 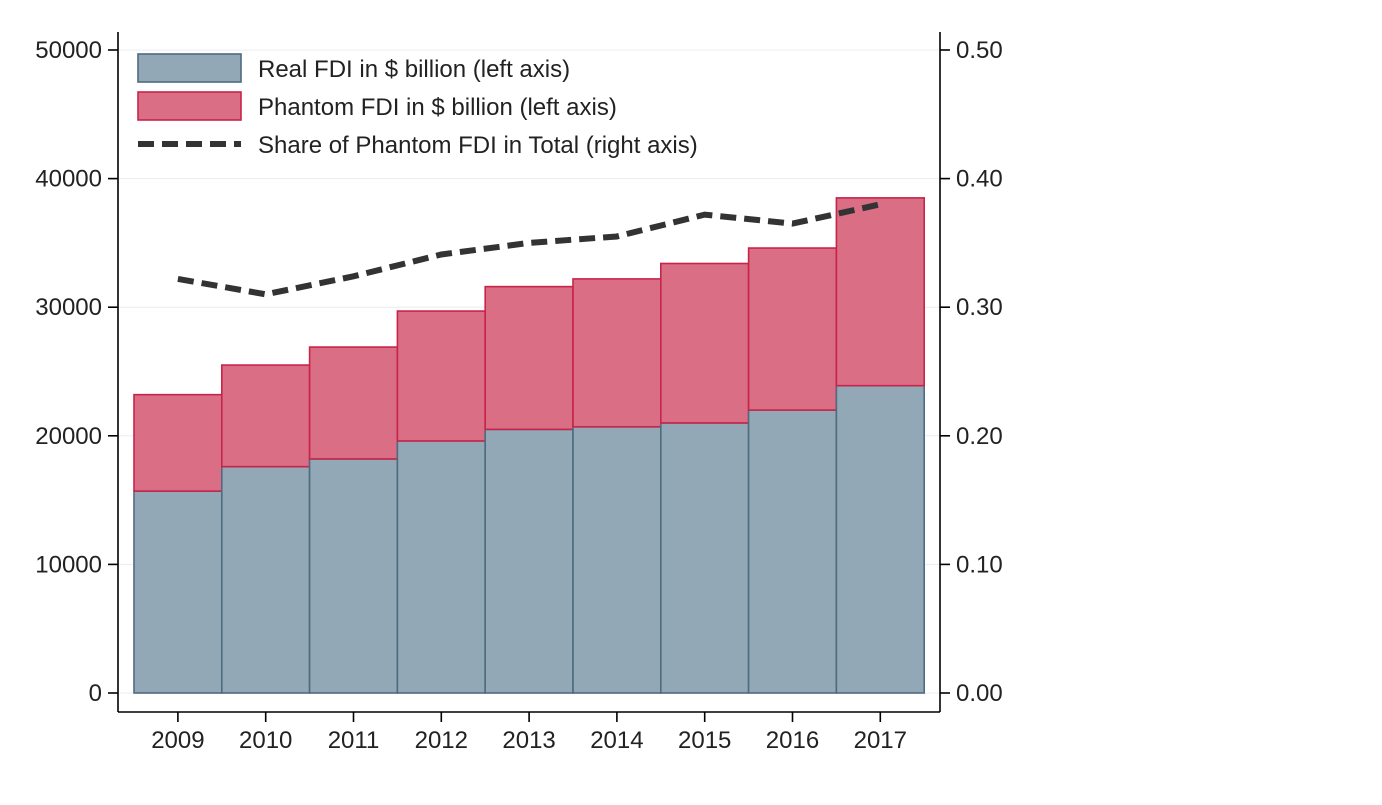 I want to click on x-tick-label: 2010, so click(x=265, y=740).